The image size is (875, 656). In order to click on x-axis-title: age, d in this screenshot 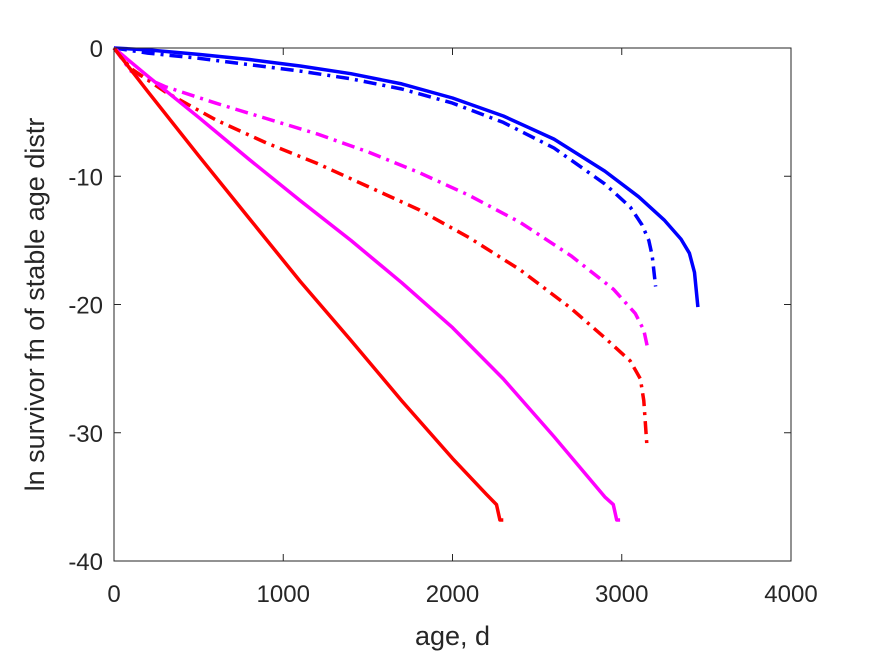, I will do `click(452, 636)`.